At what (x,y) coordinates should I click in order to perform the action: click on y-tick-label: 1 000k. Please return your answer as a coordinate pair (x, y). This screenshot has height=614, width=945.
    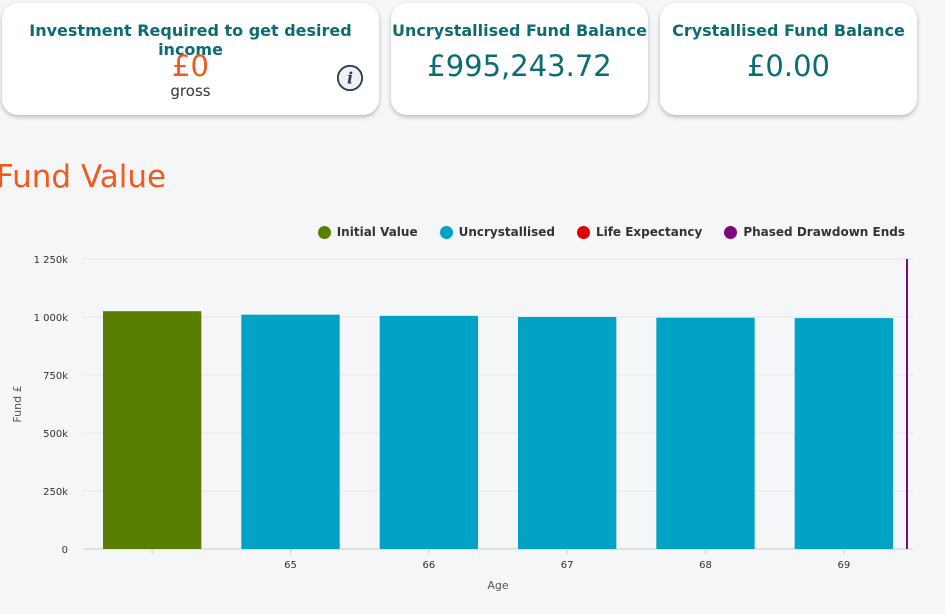
    Looking at the image, I should click on (51, 318).